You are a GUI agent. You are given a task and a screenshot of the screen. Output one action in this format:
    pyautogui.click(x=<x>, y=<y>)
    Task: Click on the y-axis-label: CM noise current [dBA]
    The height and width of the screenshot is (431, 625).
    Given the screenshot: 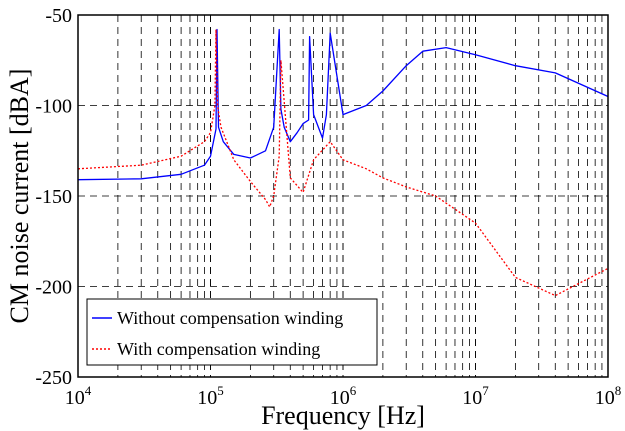 What is the action you would take?
    pyautogui.click(x=19, y=196)
    